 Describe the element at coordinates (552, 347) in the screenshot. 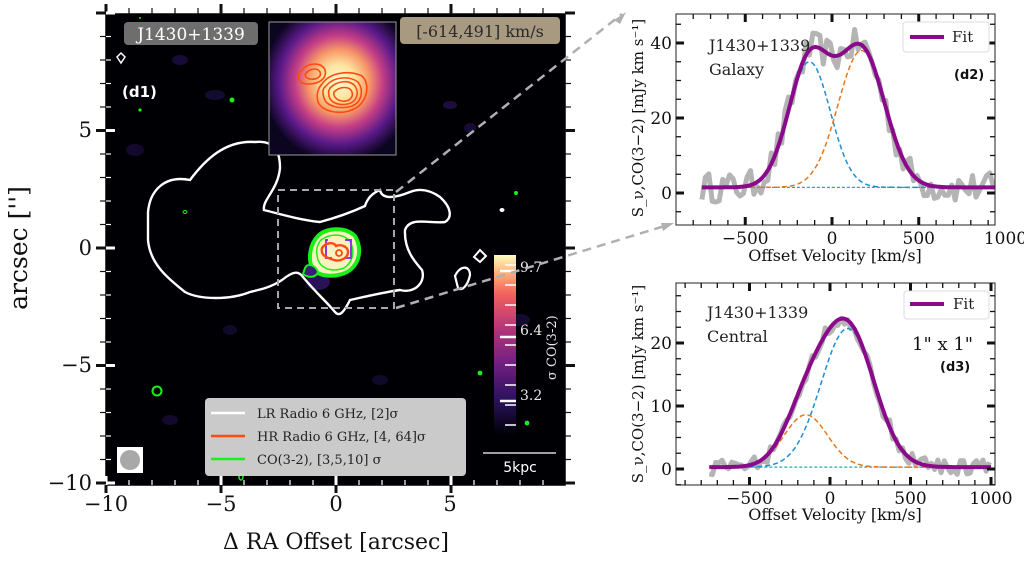

I see `colorbar-label: σ CO(3-2)` at that location.